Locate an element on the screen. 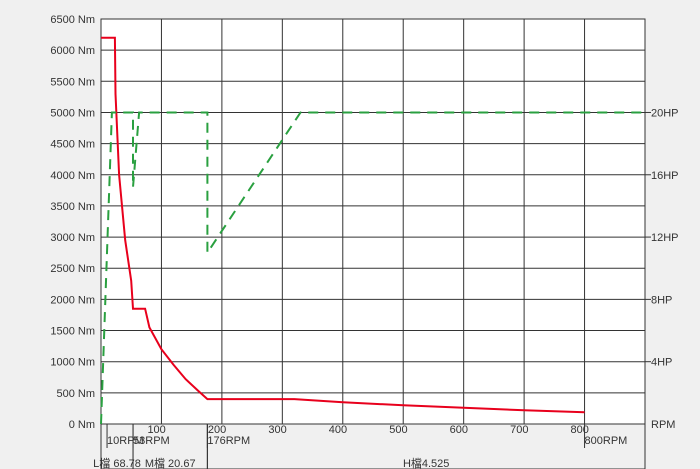 The image size is (700, 469). y2-tick-label: 20HP is located at coordinates (665, 113).